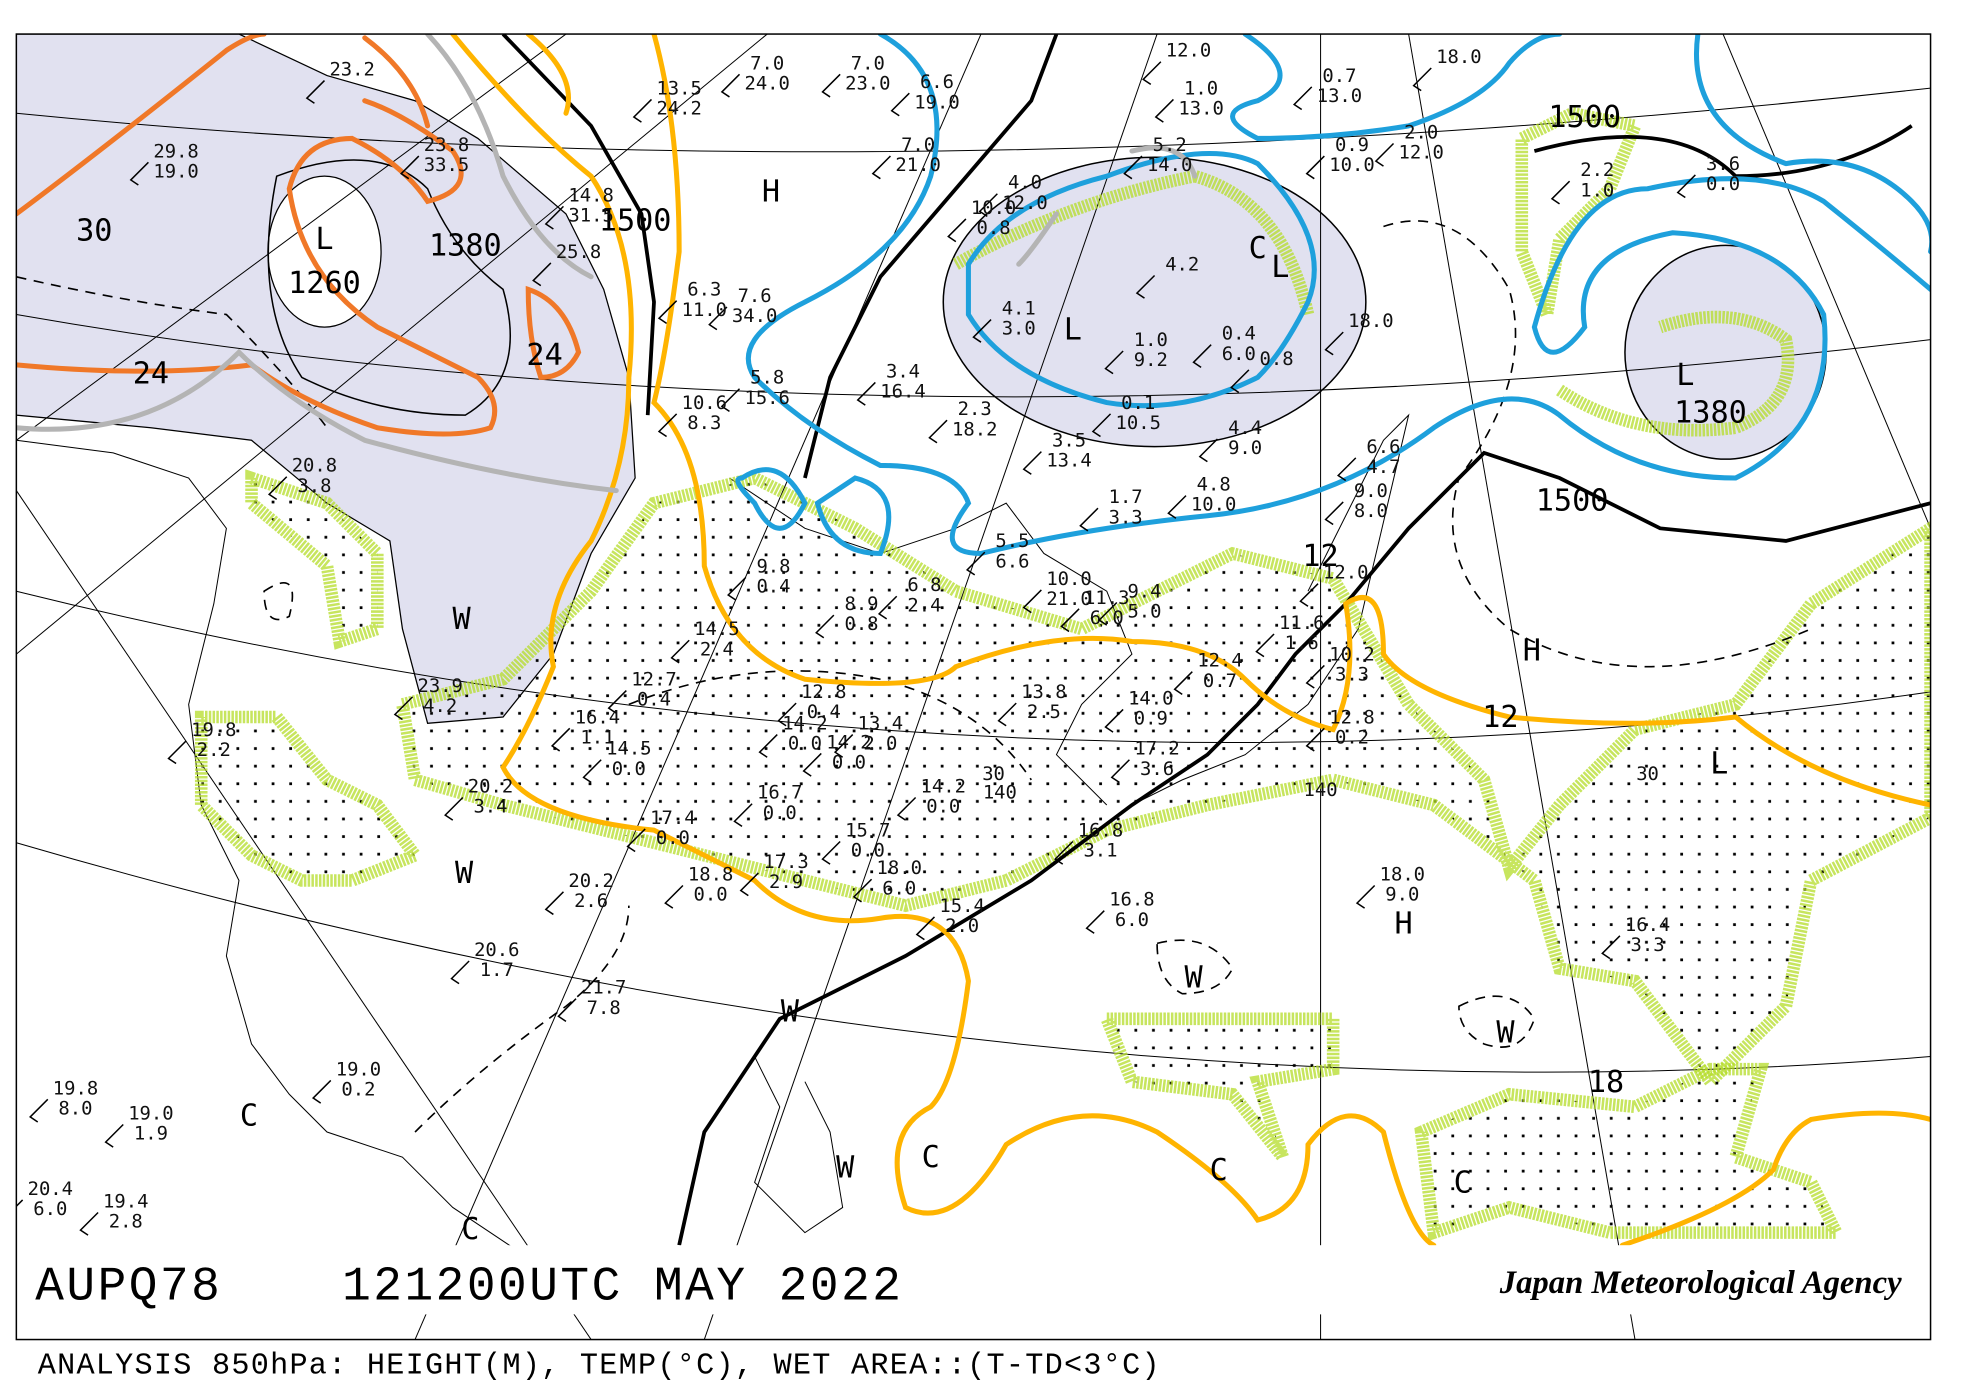  Describe the element at coordinates (1648, 945) in the screenshot. I see `station-dewpoint-depression: 3.3` at that location.